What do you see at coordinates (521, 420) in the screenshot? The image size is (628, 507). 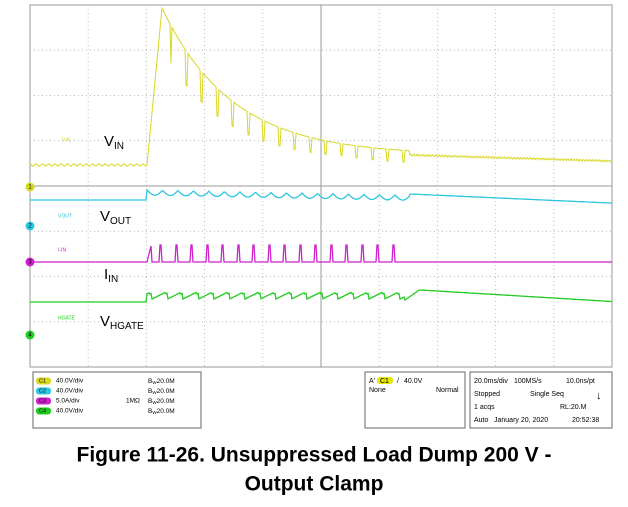 I see `date: January 20, 2020` at bounding box center [521, 420].